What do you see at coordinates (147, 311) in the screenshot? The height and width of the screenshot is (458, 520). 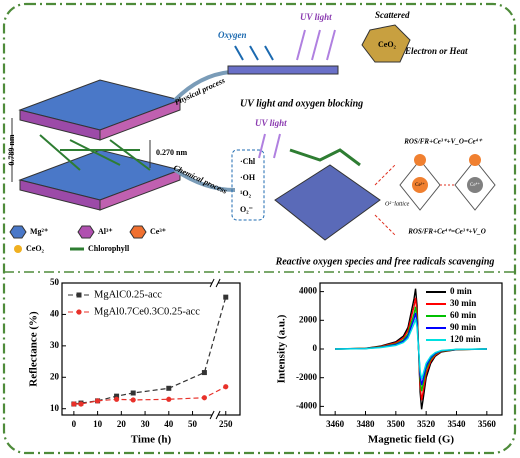 I see `legend-label: MgAl0.7Ce0.3C0.25-acc` at bounding box center [147, 311].